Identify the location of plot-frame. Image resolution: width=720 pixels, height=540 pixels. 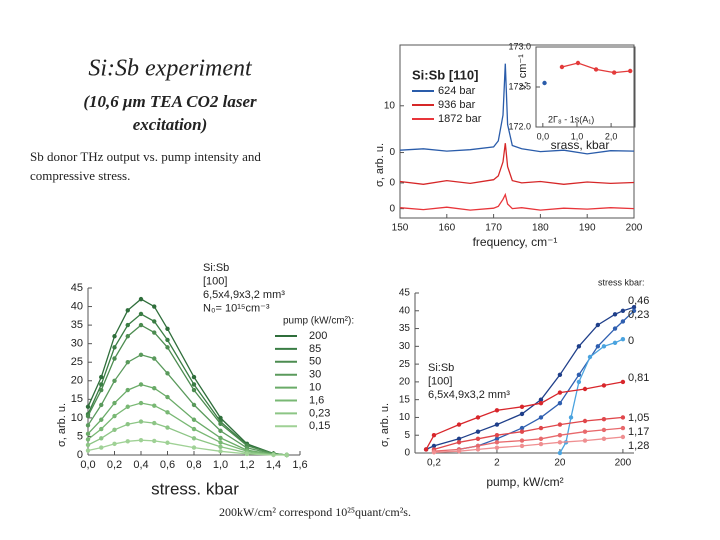
(517, 131).